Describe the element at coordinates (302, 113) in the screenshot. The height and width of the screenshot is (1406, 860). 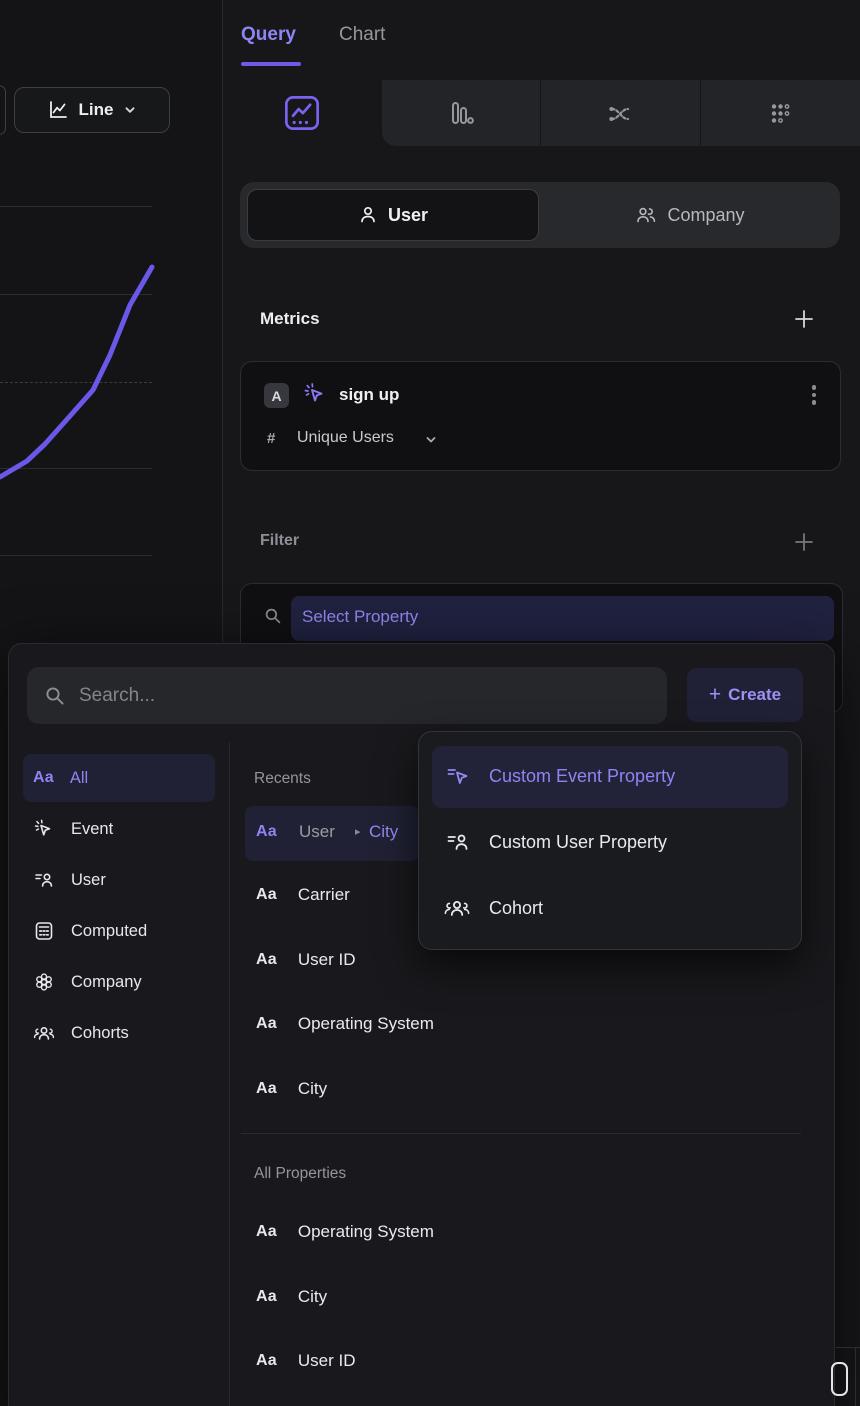
I see `insights-tab insights-line-icon` at that location.